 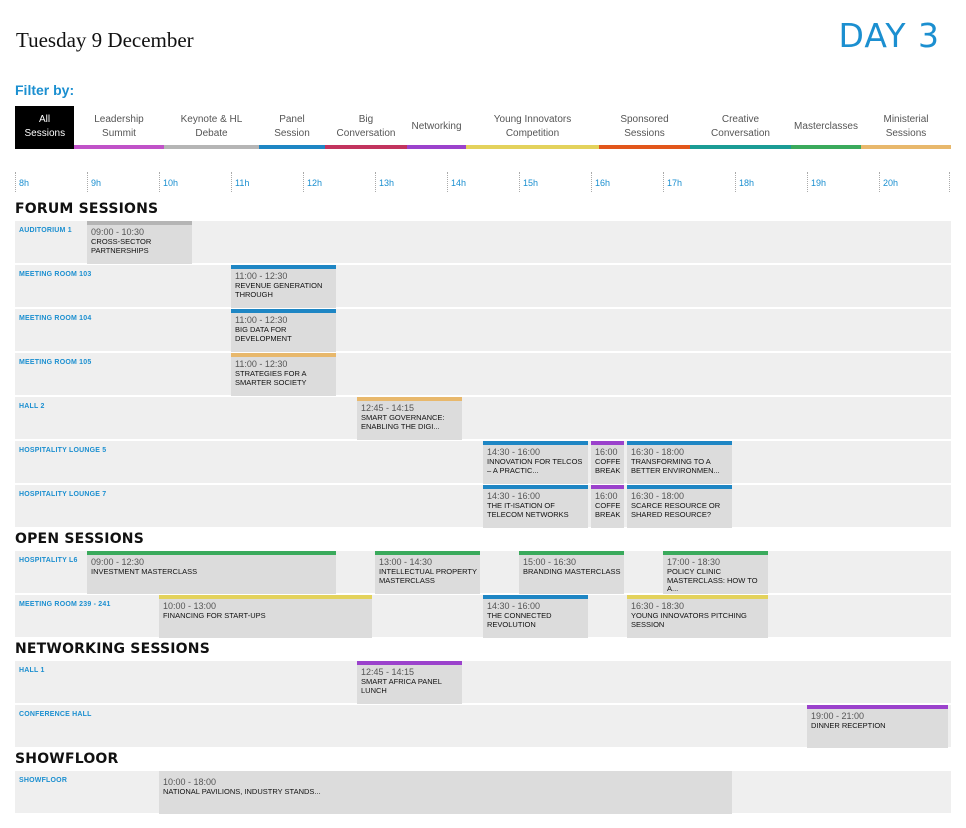 I want to click on day-label: DAY 3, so click(x=889, y=35).